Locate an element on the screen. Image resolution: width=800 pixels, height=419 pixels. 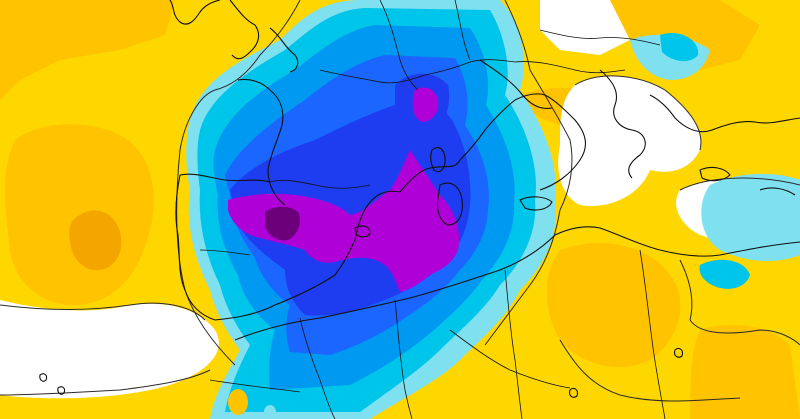
border-tunisia-libya is located at coordinates (513, 344).